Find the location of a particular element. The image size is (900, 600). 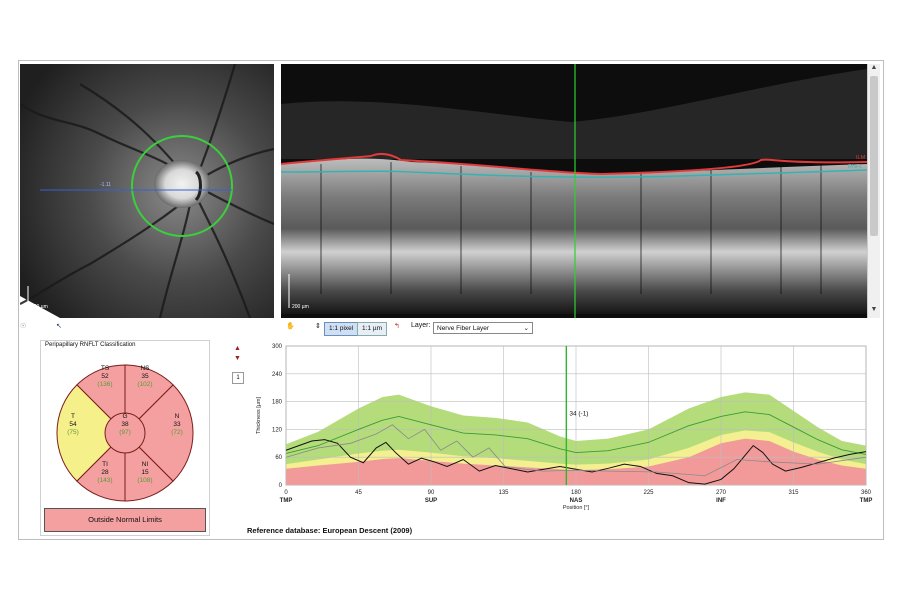

x-sector-label: INF is located at coordinates (721, 501).